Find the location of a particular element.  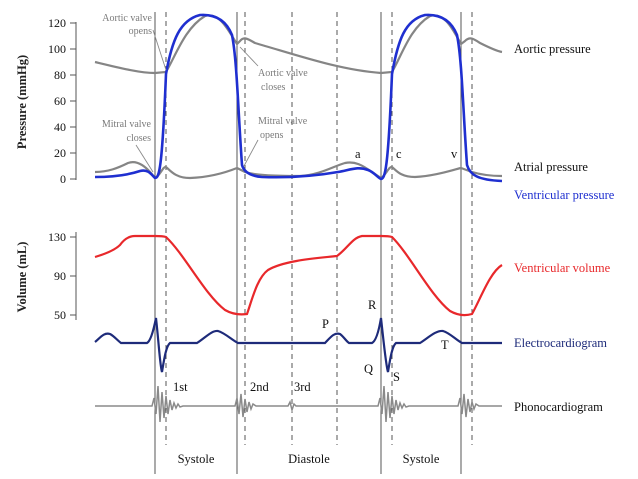

electrocardiogram-label: Electrocardiogram is located at coordinates (560, 343).